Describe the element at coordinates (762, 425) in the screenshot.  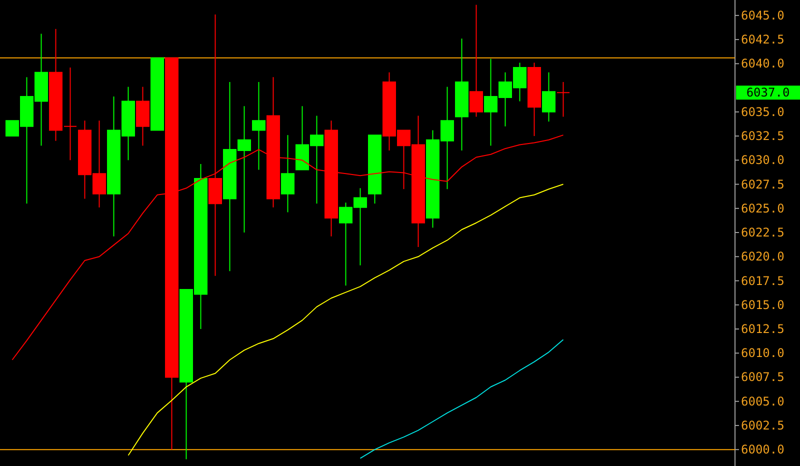
I see `y-tick-label: 6002.5` at that location.